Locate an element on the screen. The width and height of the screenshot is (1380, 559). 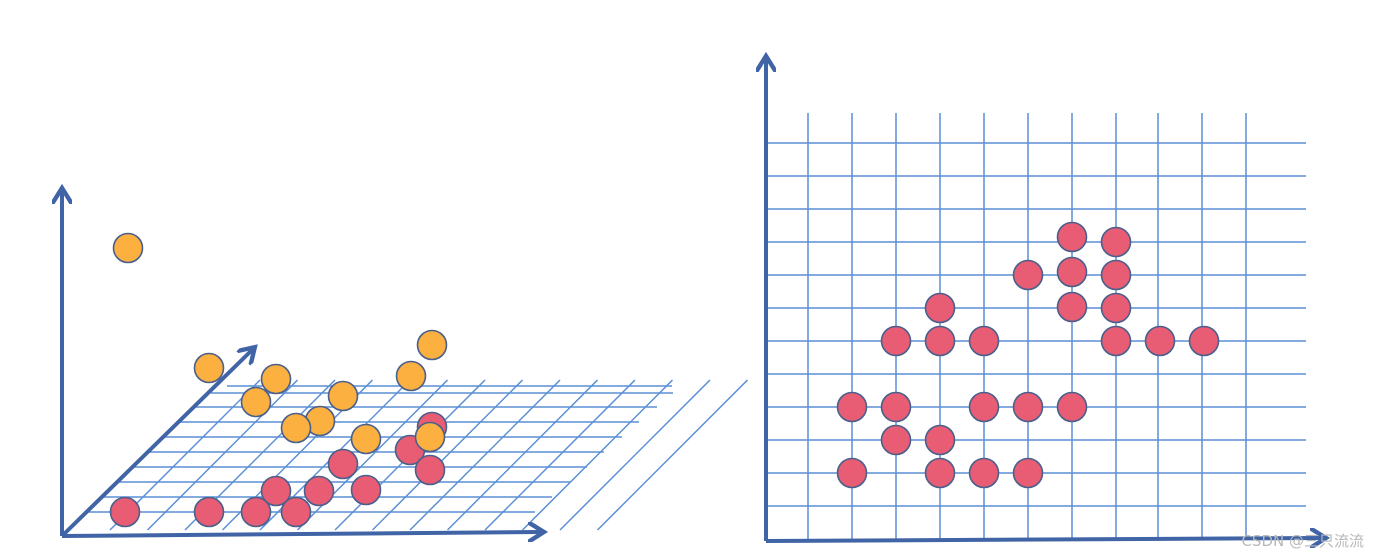
watermark-text: CSDN @三只流流 is located at coordinates (1302, 541).